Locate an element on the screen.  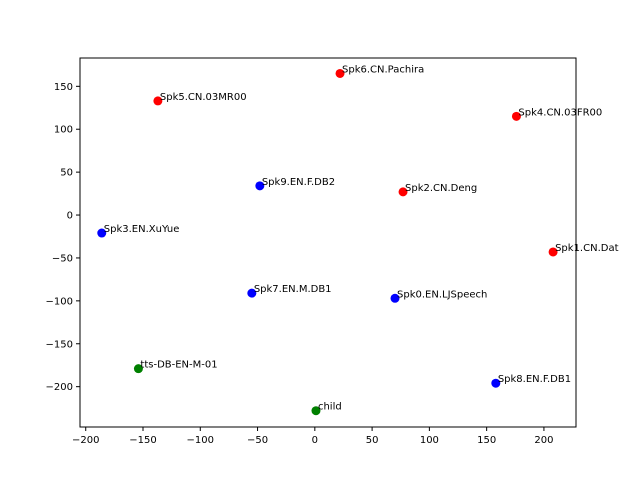
data-point-label: child is located at coordinates (330, 407).